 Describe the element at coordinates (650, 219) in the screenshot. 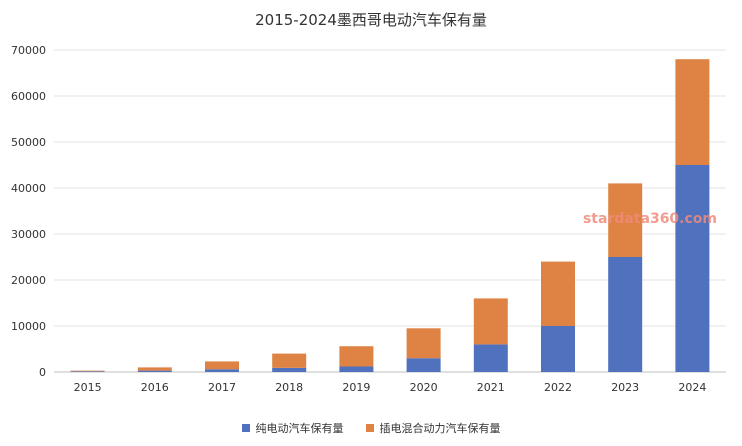

I see `watermark-text: stardata360.com` at that location.